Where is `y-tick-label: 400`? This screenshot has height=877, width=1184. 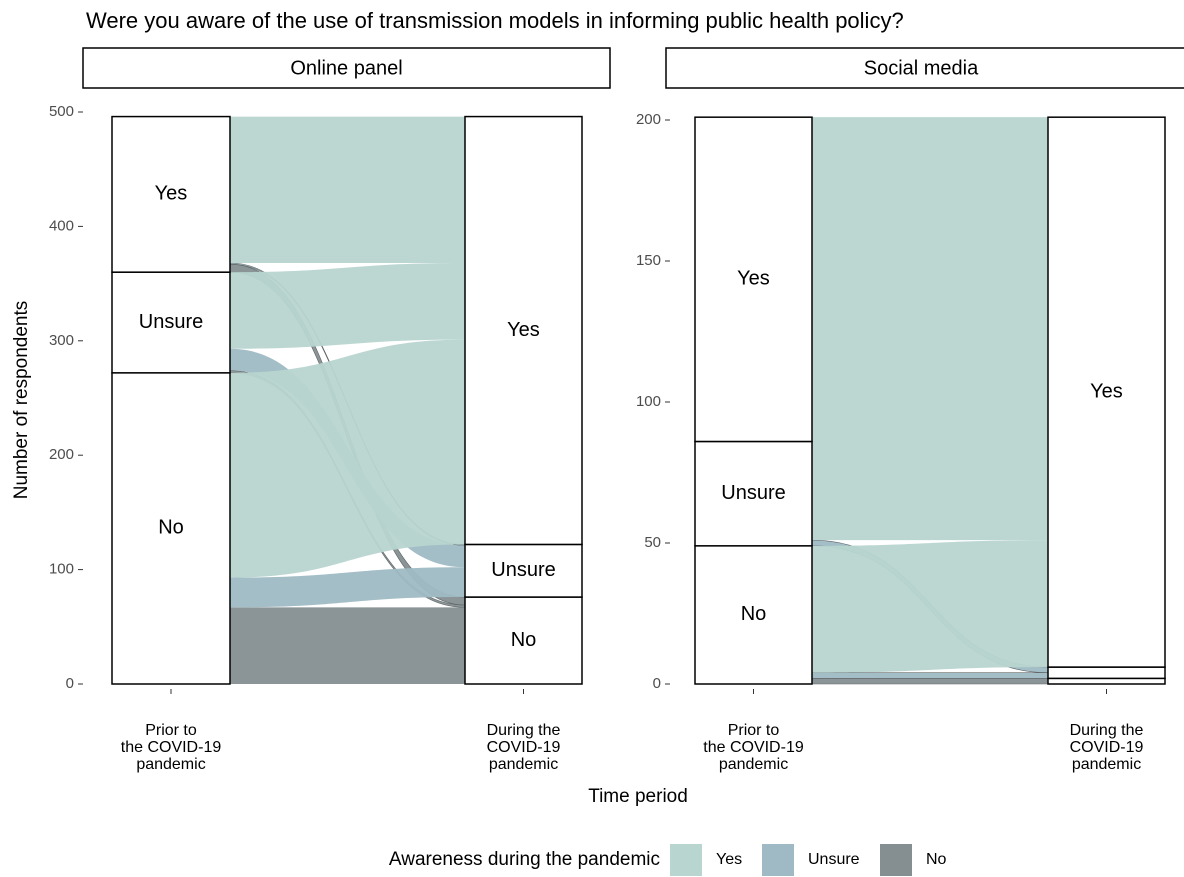
y-tick-label: 400 is located at coordinates (61, 225).